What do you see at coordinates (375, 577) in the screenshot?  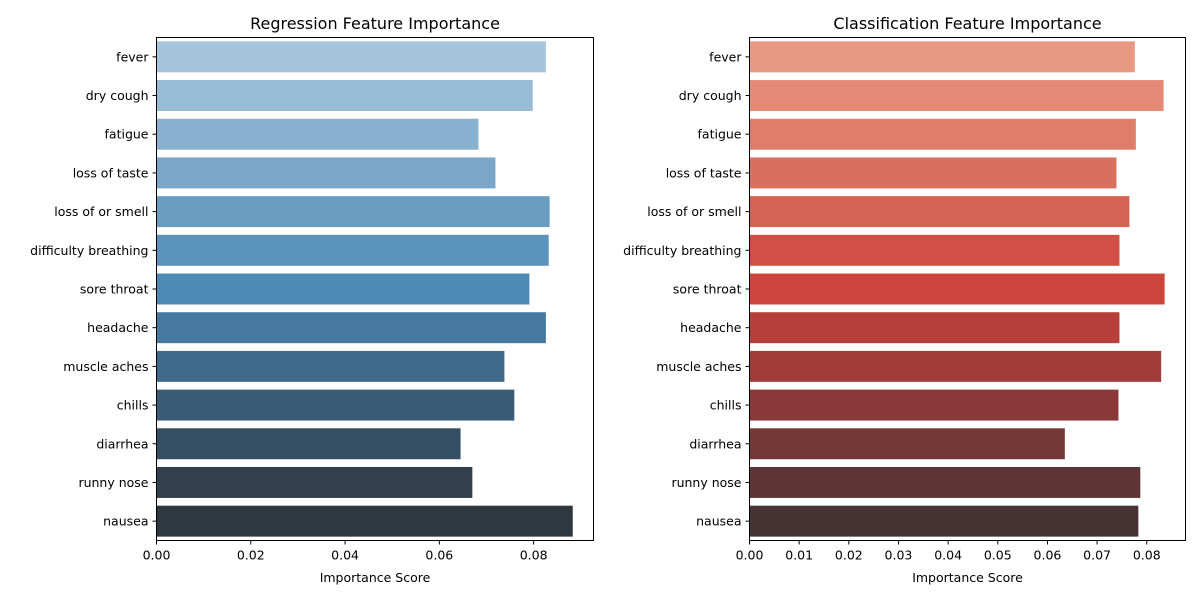 I see `regression-x-axis-label: Importance Score` at bounding box center [375, 577].